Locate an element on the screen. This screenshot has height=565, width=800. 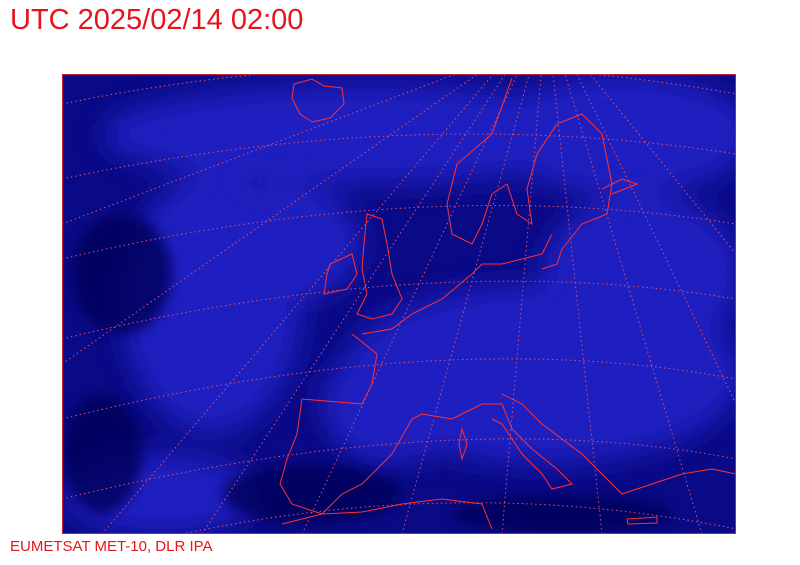
great-britain is located at coordinates (379, 266).